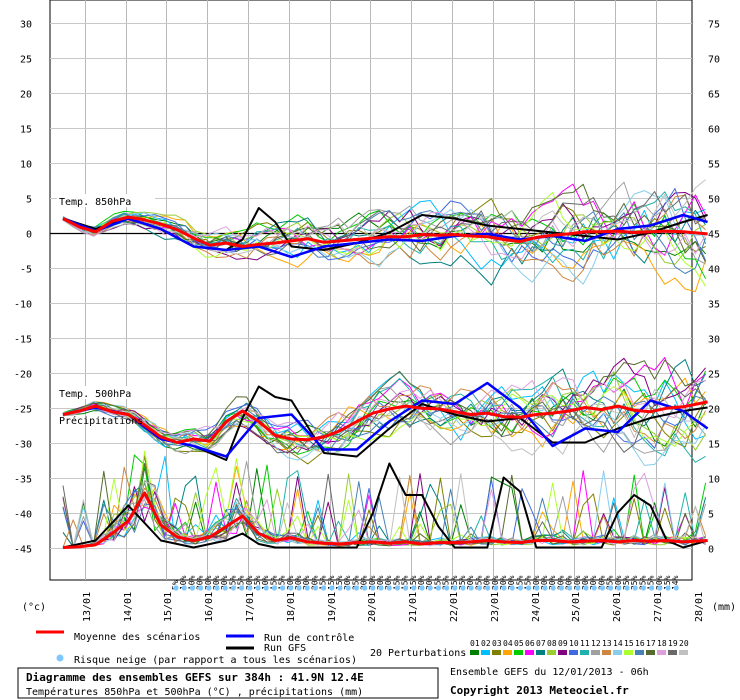 The image size is (740, 700). What do you see at coordinates (714, 165) in the screenshot?
I see `y2-tick-label: 55` at bounding box center [714, 165].